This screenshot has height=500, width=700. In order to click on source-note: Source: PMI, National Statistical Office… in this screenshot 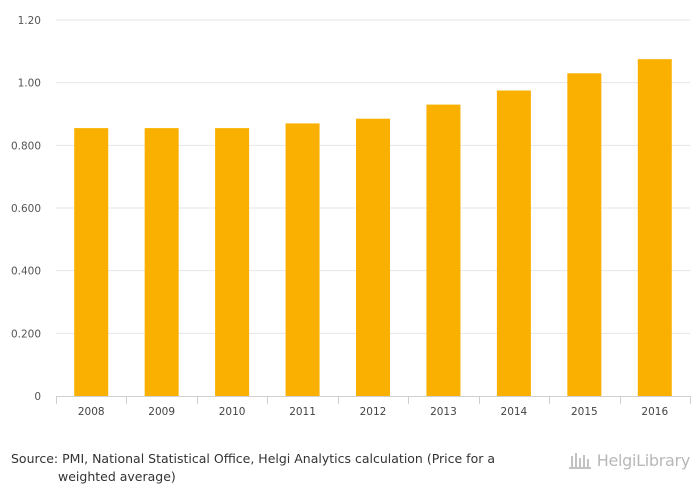, I will do `click(281, 468)`.